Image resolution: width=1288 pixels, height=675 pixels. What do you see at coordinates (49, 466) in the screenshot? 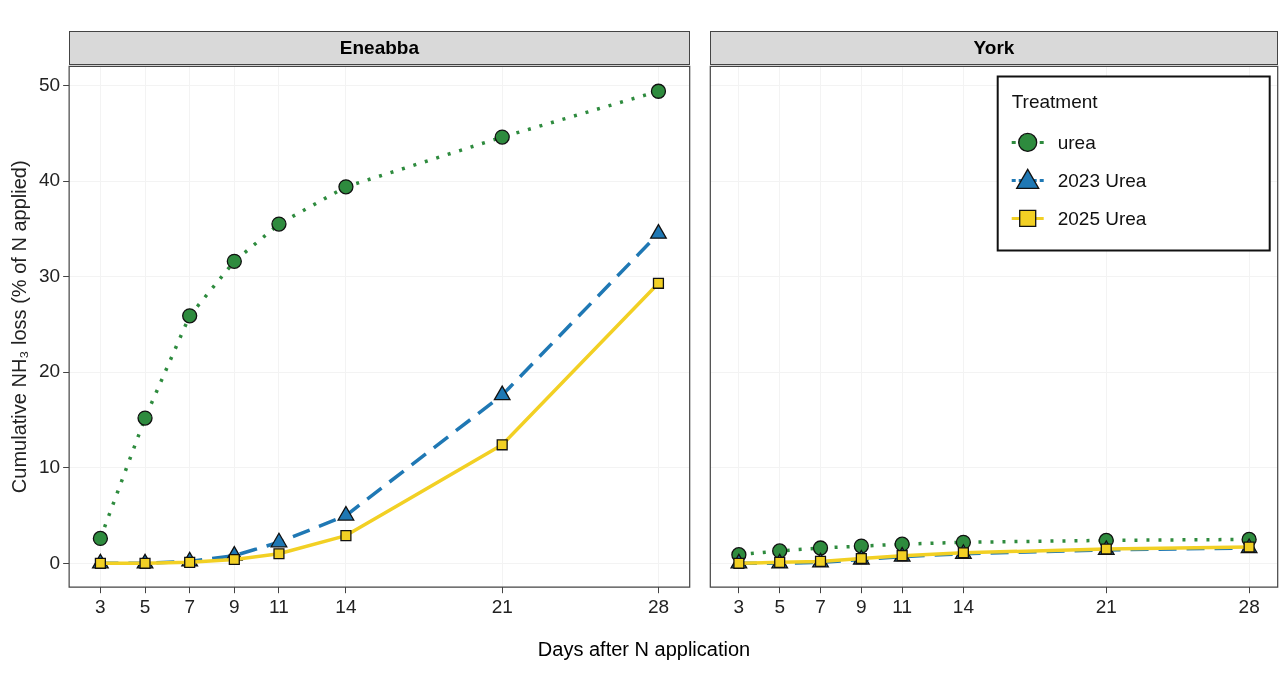
I see `y-tick-label: 10` at bounding box center [49, 466].